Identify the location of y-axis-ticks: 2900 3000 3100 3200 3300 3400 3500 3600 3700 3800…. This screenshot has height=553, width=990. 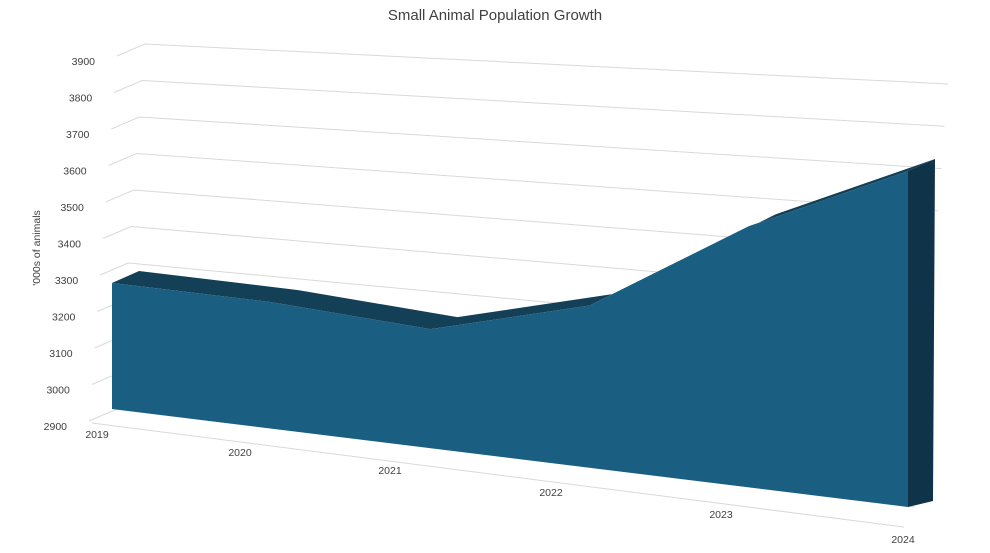
(70, 244).